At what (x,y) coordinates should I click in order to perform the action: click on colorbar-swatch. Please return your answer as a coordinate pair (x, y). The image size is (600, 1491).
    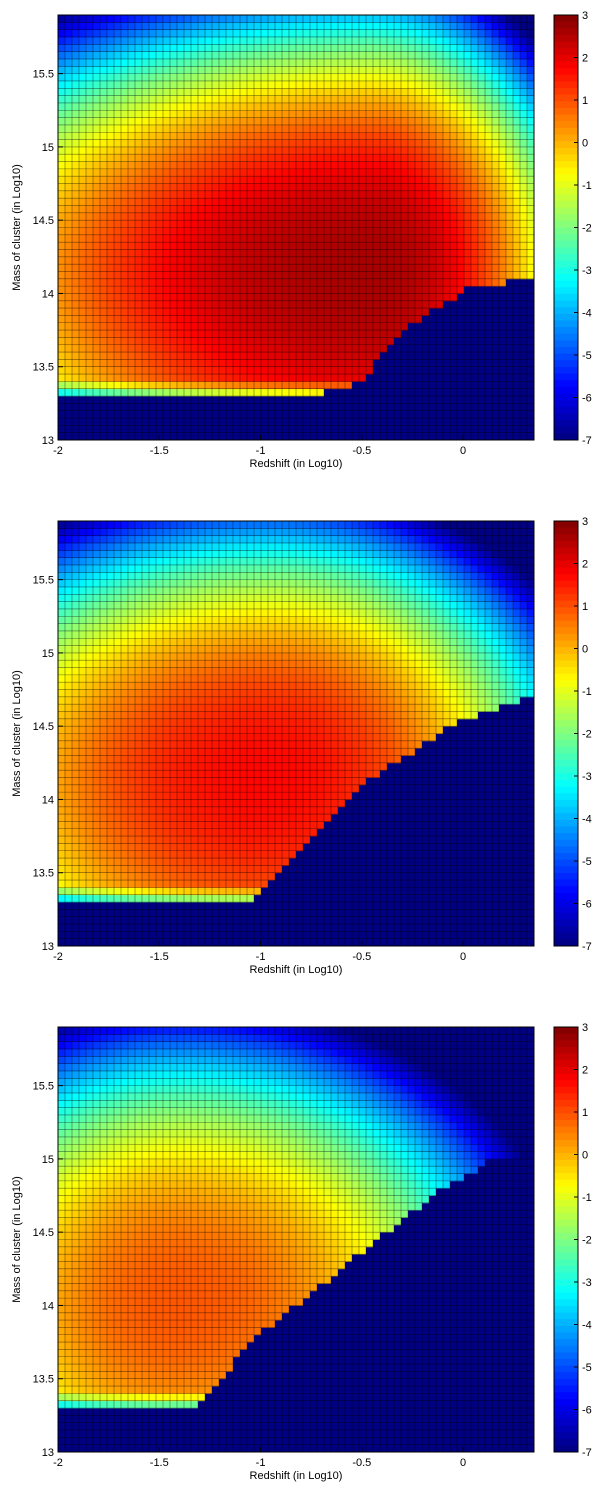
    Looking at the image, I should click on (566, 138).